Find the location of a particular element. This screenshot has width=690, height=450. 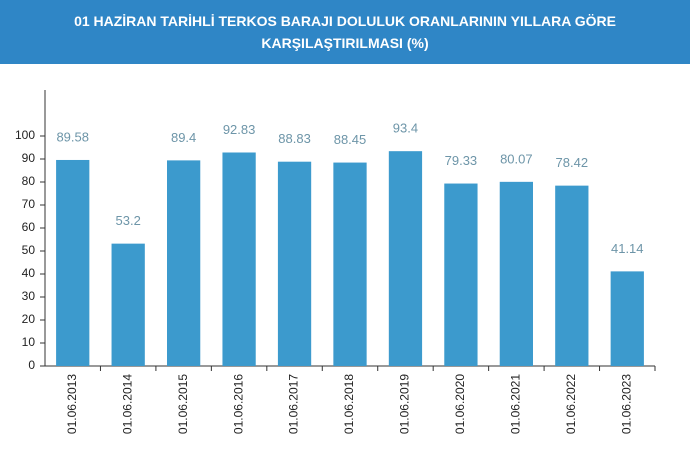

x-tick-label: 01.06.2020 is located at coordinates (460, 404).